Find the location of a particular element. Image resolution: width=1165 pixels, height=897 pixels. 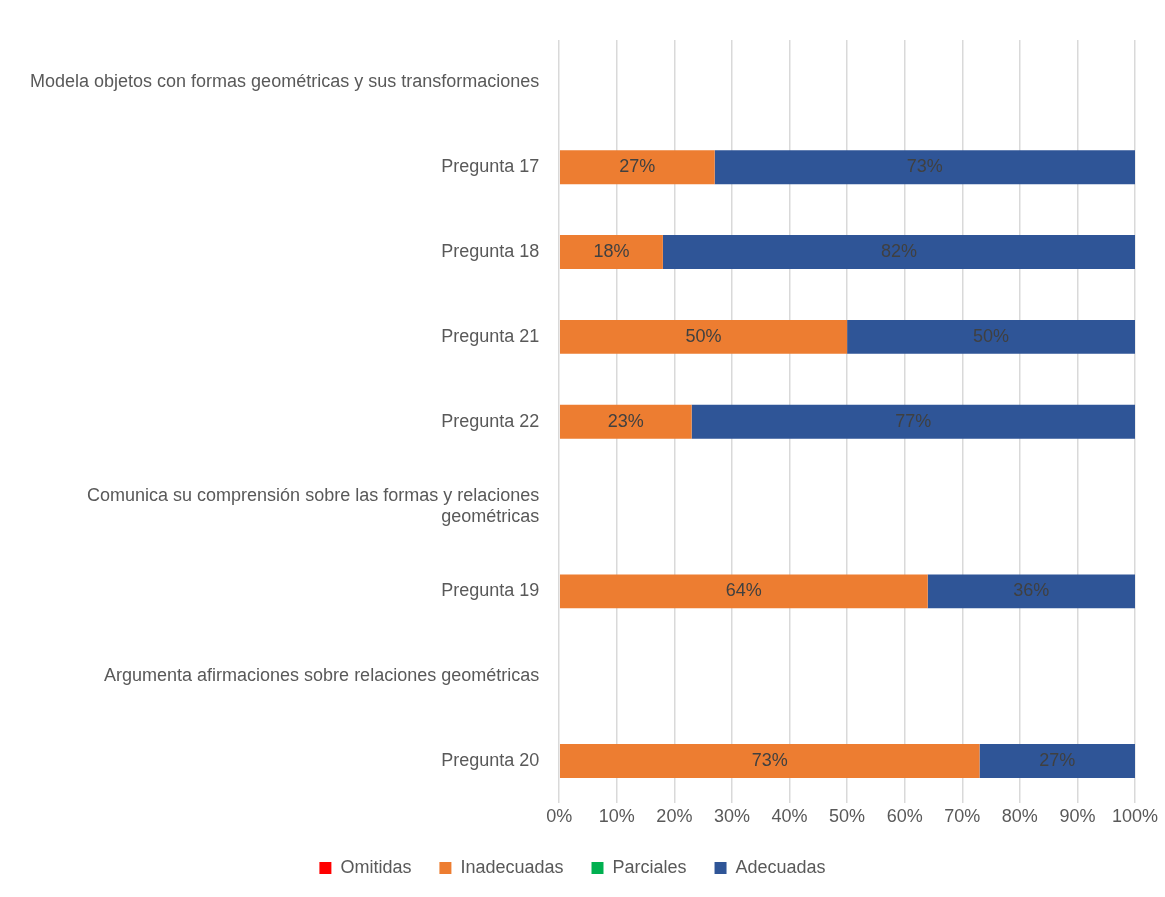

data-label: 82% is located at coordinates (898, 251).